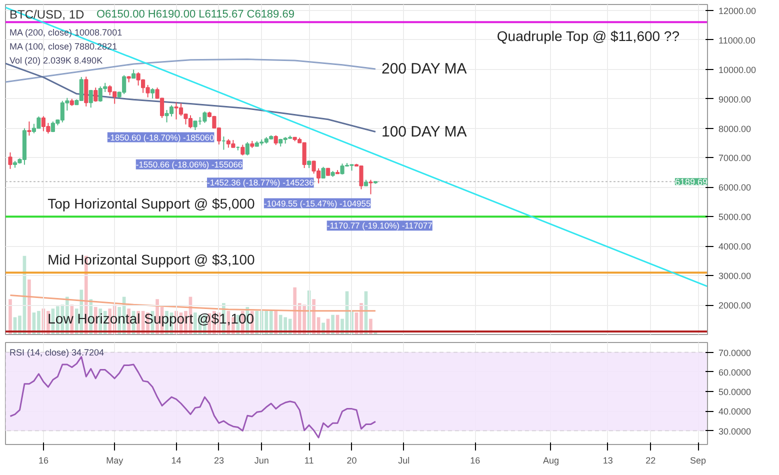 The image size is (779, 475). I want to click on y-tick-label: 12000.00, so click(737, 11).